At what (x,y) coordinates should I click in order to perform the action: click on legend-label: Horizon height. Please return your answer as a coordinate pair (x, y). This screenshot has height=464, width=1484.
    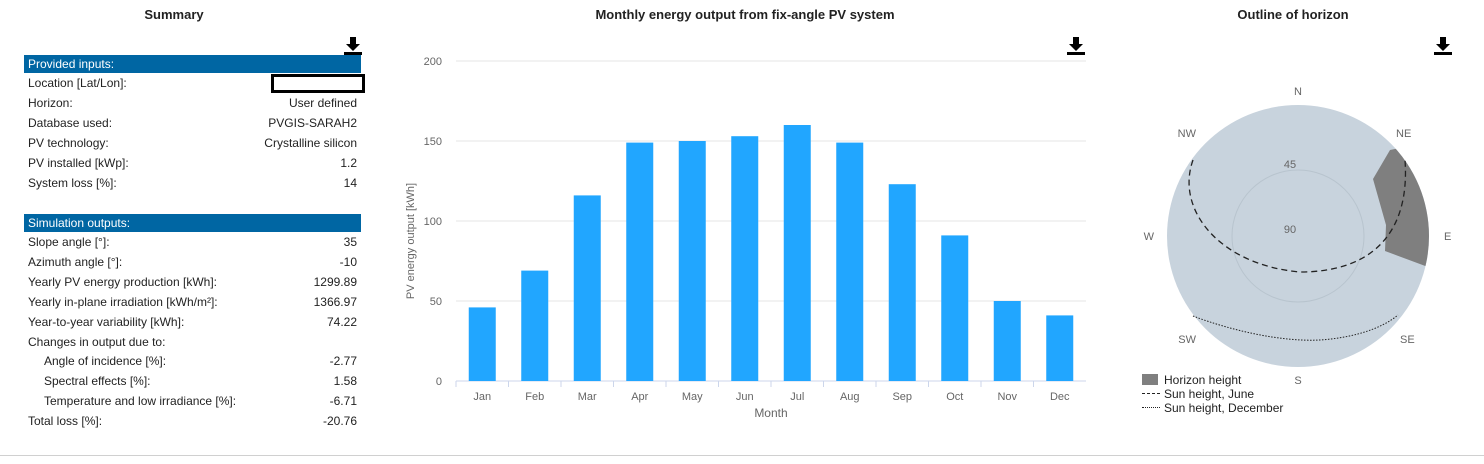
    Looking at the image, I should click on (1203, 380).